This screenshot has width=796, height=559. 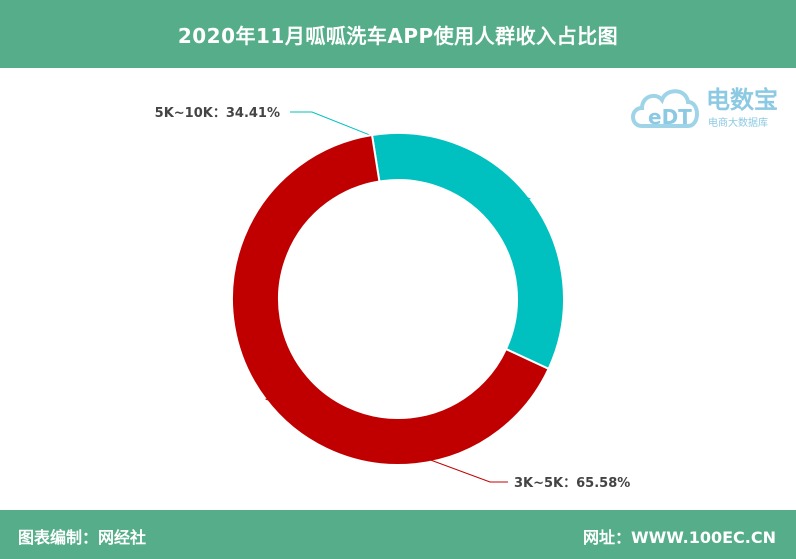 What do you see at coordinates (679, 537) in the screenshot?
I see `footer-website: 网址：WWW.100EC.CN` at bounding box center [679, 537].